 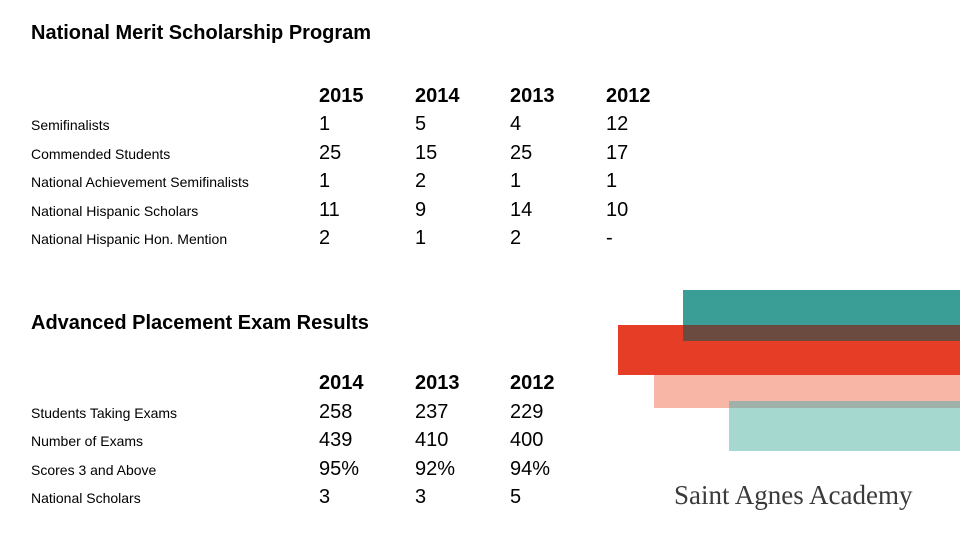 What do you see at coordinates (617, 153) in the screenshot?
I see `row-value: 17` at bounding box center [617, 153].